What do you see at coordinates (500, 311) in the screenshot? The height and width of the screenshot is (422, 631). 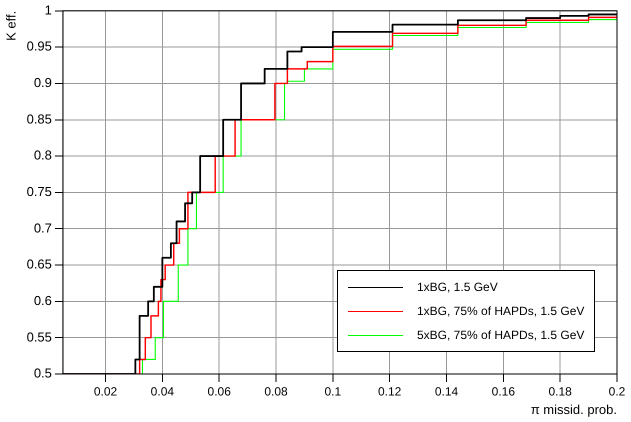 I see `legend-label: 1xBG, 75% of HAPDs, 1.5 GeV` at bounding box center [500, 311].